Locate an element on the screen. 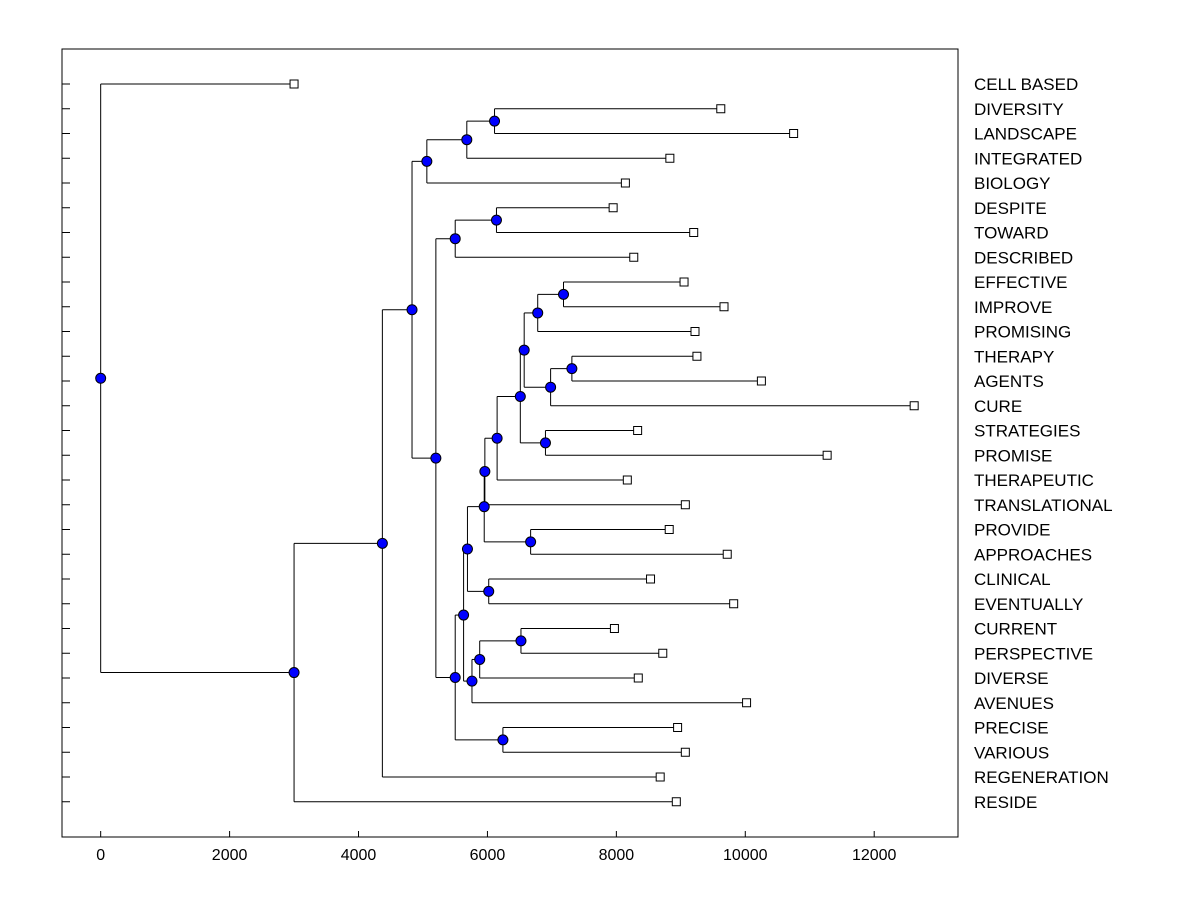 Image resolution: width=1200 pixels, height=900 pixels. leaf-label: AGENTS is located at coordinates (1009, 381).